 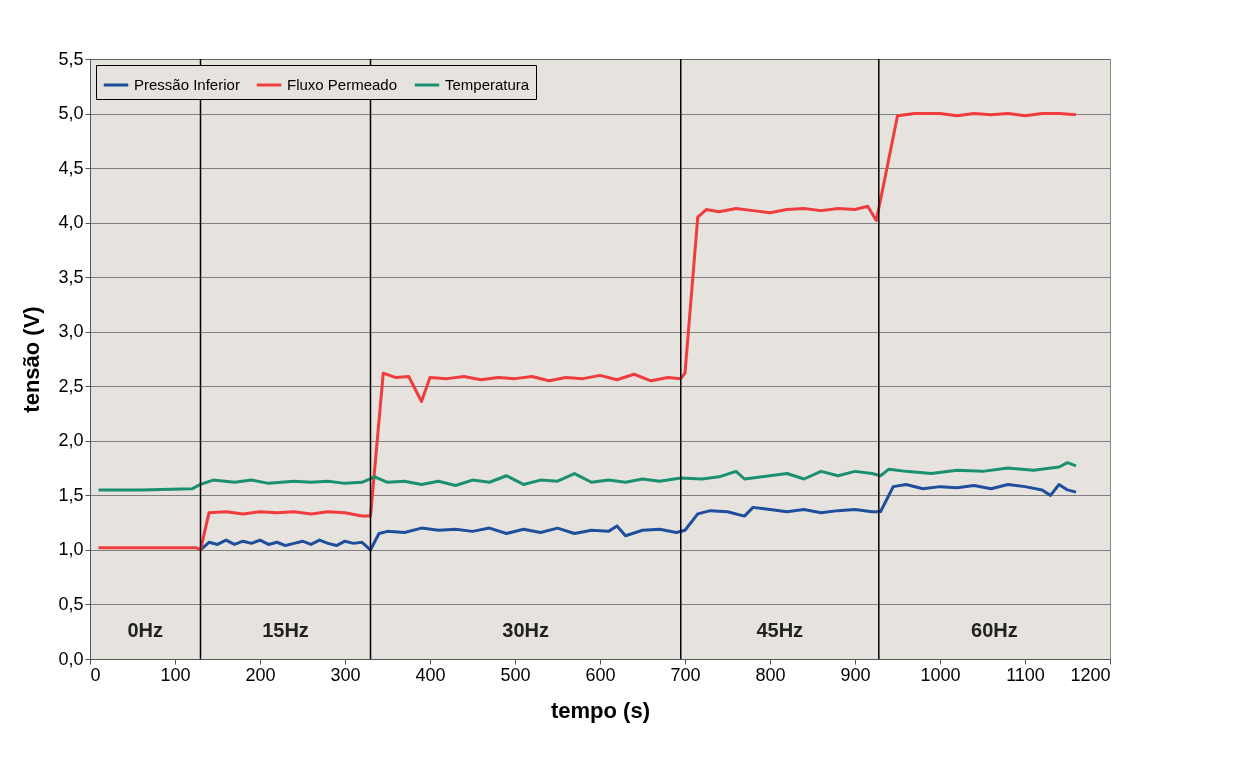 I want to click on y-tick-label: 2,5, so click(x=71, y=385).